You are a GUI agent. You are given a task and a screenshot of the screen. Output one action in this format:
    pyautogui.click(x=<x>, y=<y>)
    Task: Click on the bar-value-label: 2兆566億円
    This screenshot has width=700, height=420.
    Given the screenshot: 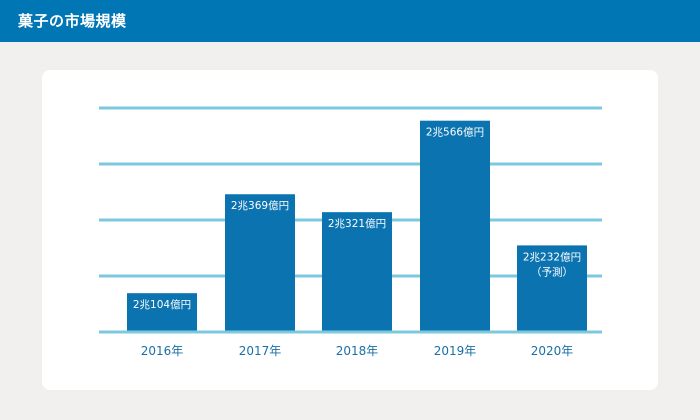 What is the action you would take?
    pyautogui.click(x=455, y=132)
    